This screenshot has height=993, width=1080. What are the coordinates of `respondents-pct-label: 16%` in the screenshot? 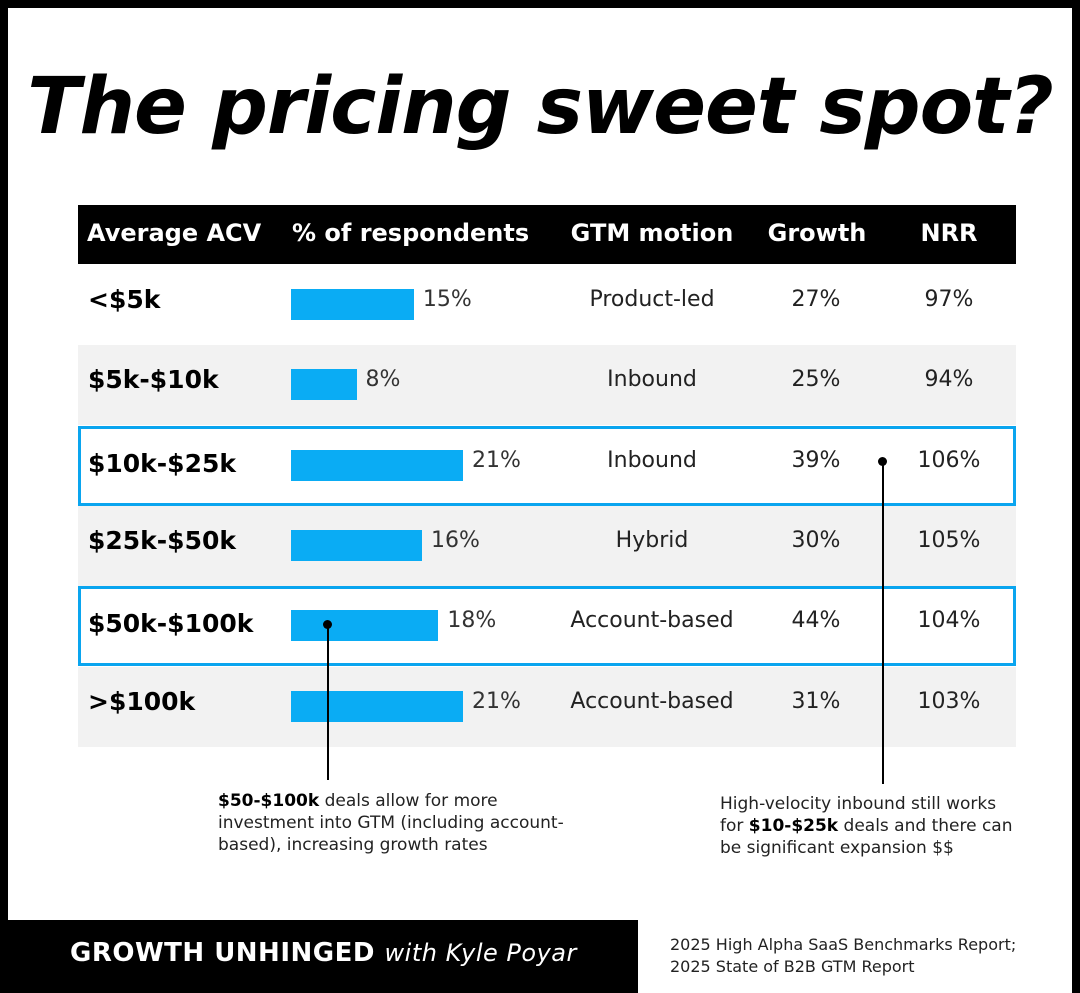 It's located at (455, 540).